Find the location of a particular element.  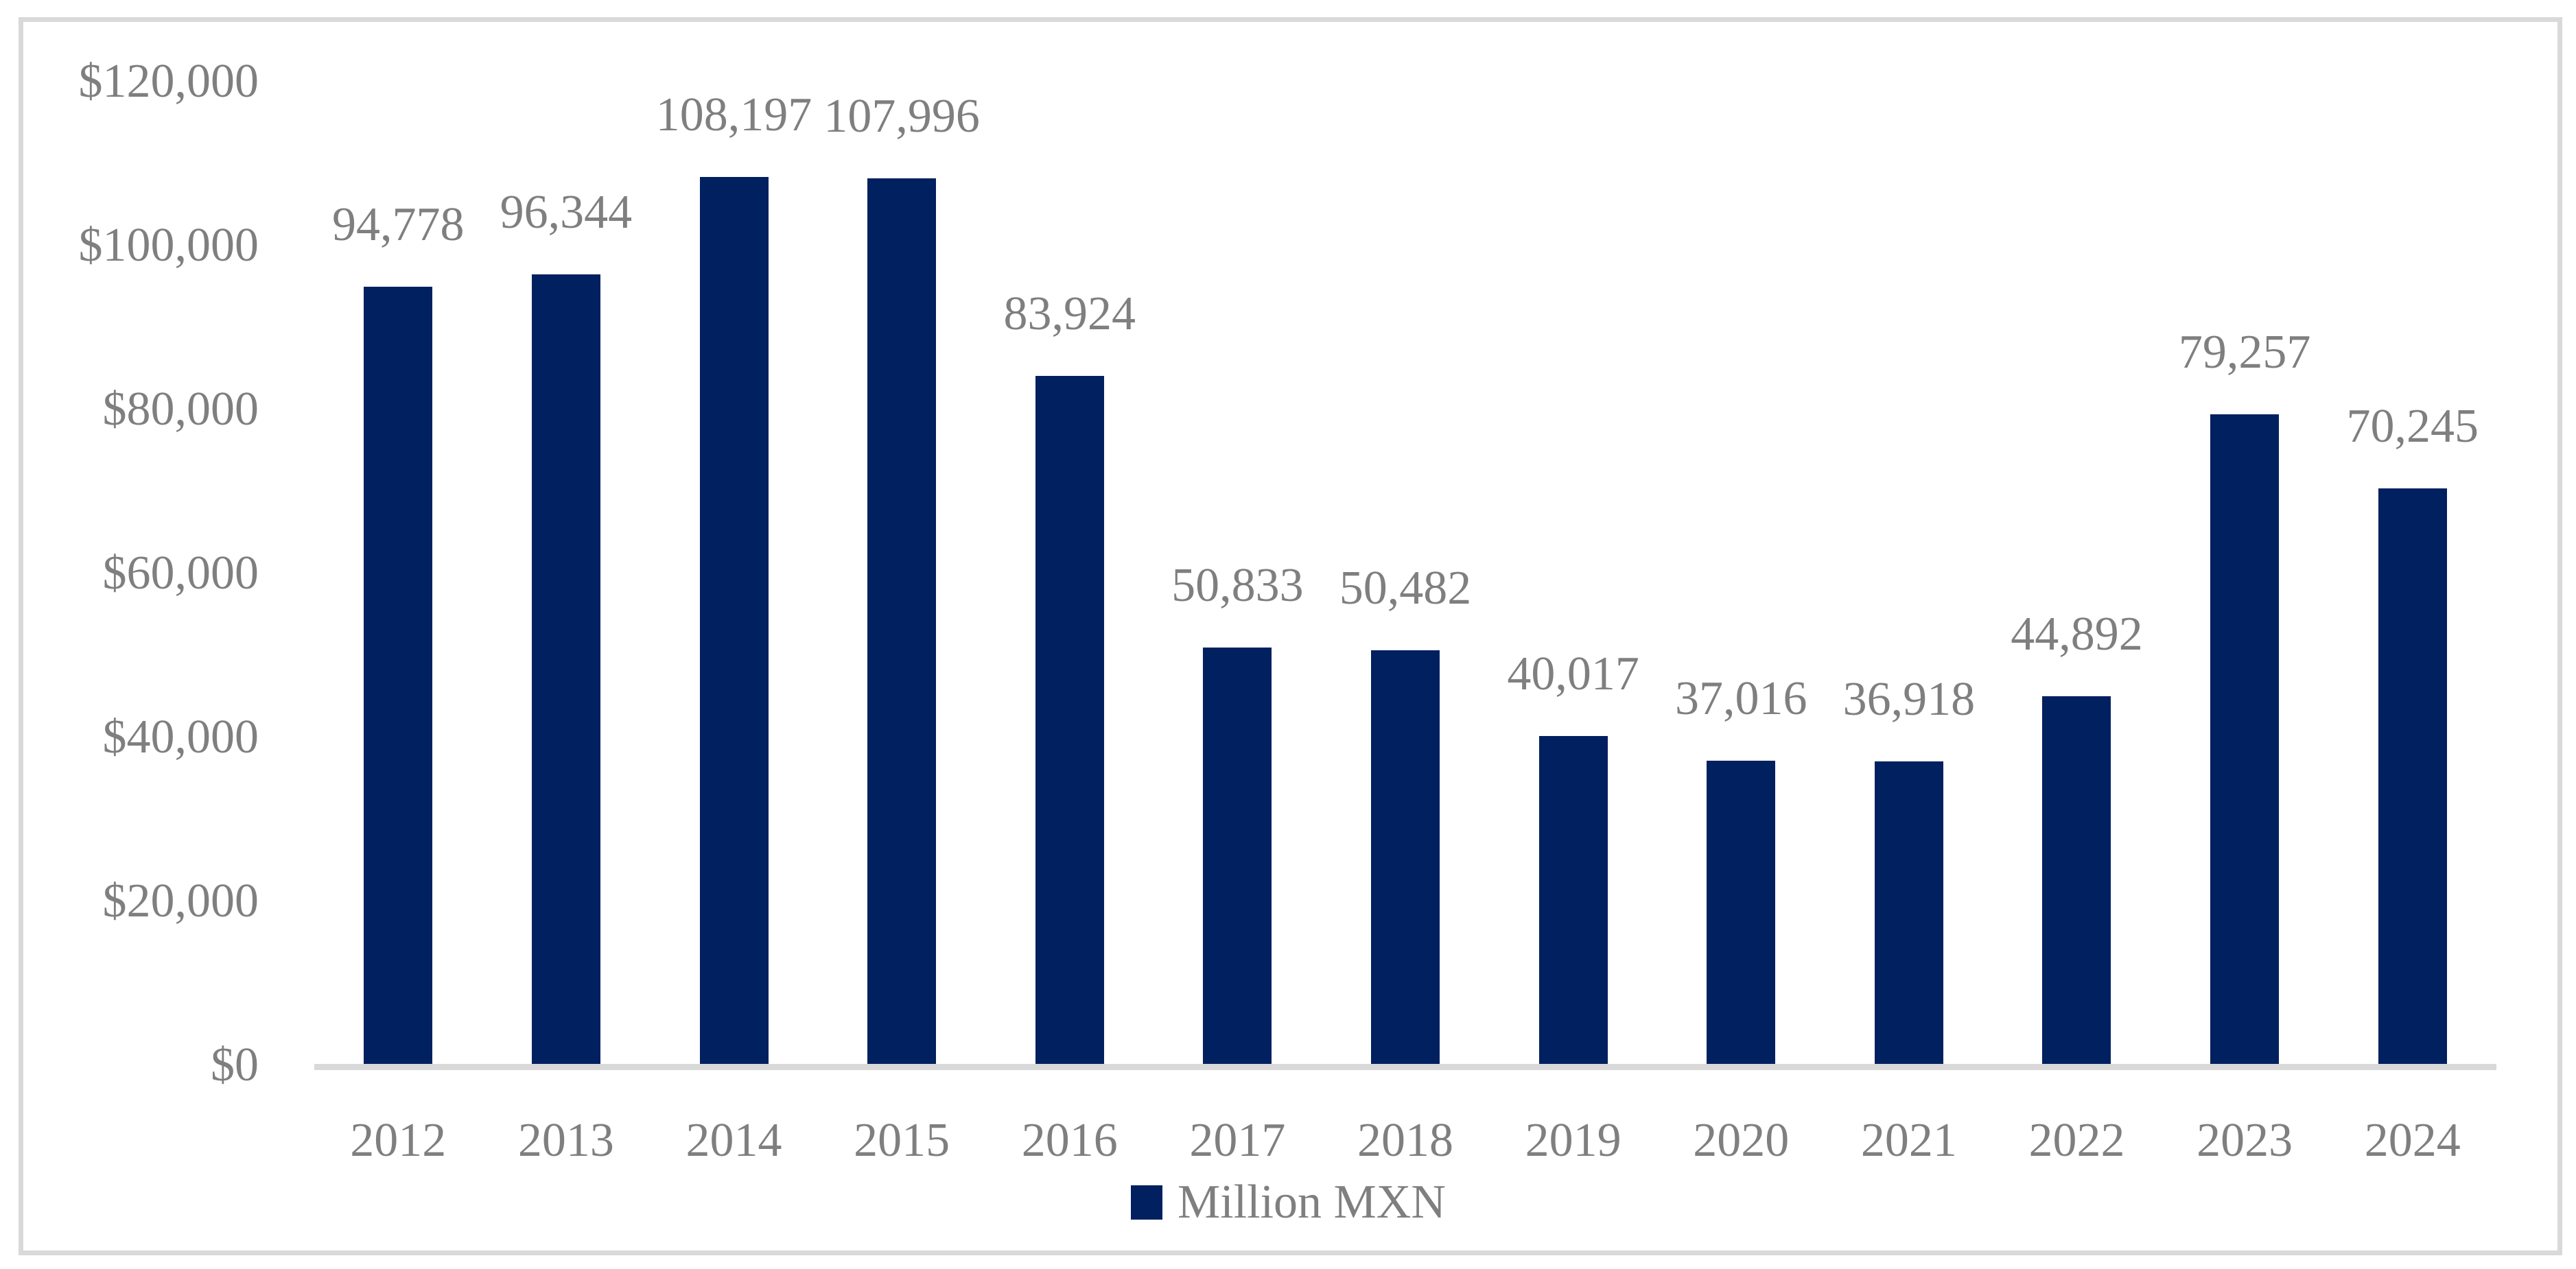

bar-2021 is located at coordinates (1908, 912).